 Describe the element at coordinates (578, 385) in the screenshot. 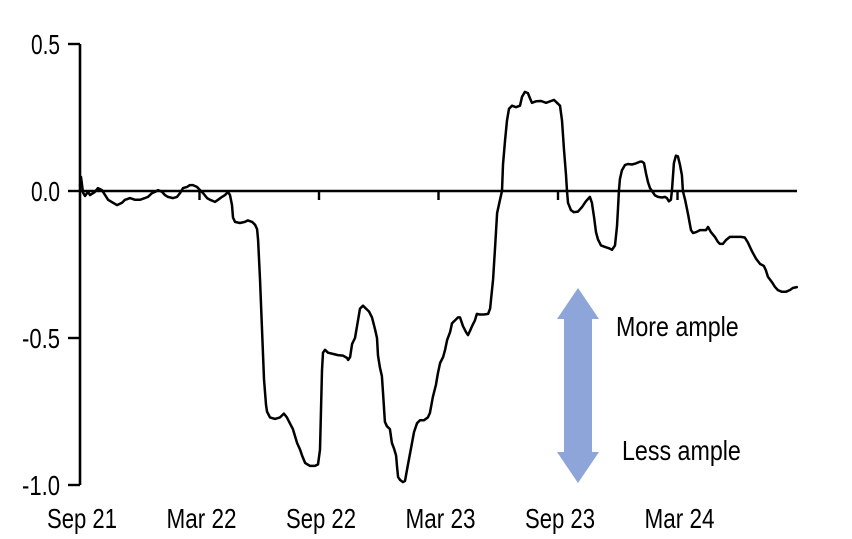

I see `double-arrow-icon` at that location.